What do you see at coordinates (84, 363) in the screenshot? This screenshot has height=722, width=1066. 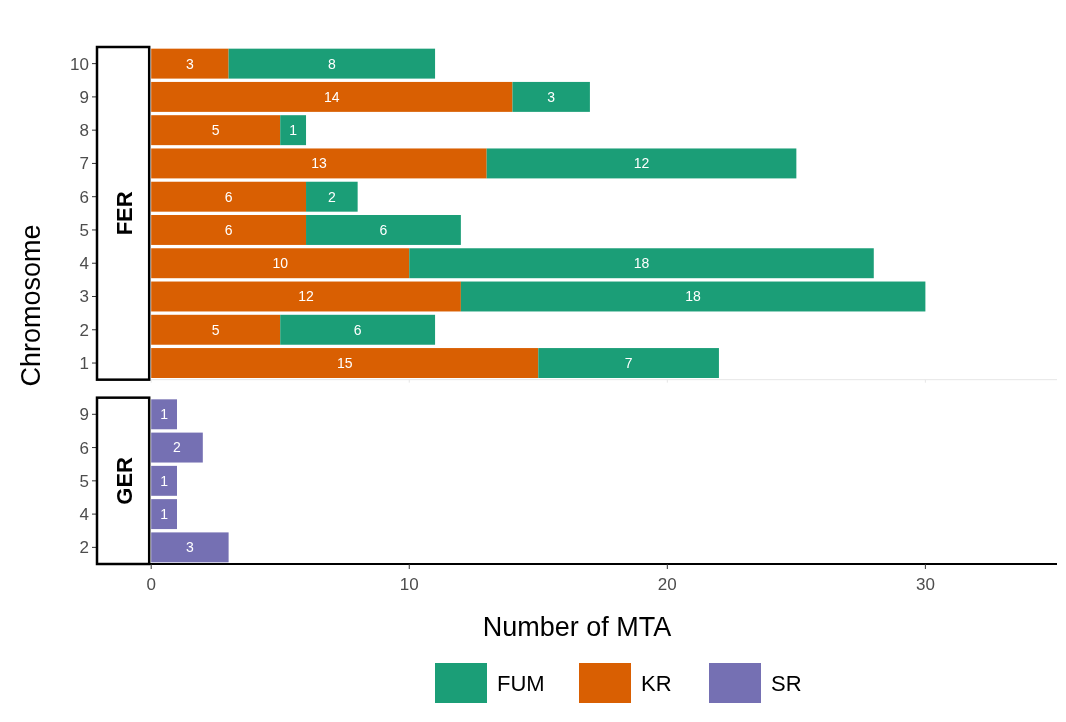 I see `y-tick-label: 1` at bounding box center [84, 363].